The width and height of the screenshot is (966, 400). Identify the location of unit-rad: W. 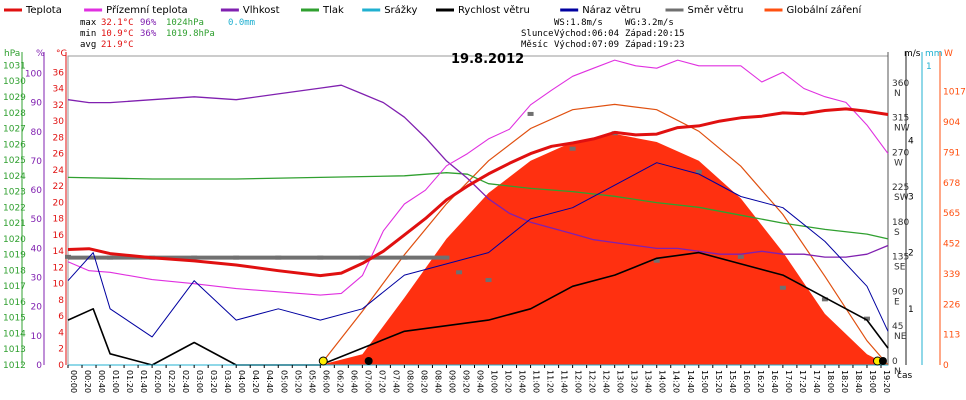
(948, 54).